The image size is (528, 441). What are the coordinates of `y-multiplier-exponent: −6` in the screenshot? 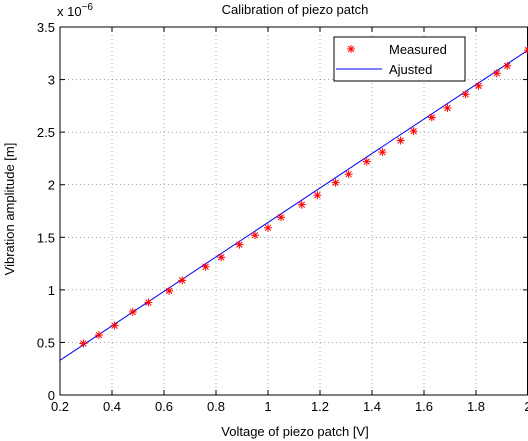 It's located at (88, 7).